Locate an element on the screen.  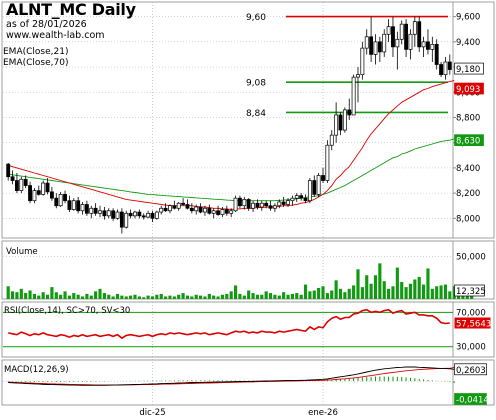
value-label-box is located at coordinates (469, 88).